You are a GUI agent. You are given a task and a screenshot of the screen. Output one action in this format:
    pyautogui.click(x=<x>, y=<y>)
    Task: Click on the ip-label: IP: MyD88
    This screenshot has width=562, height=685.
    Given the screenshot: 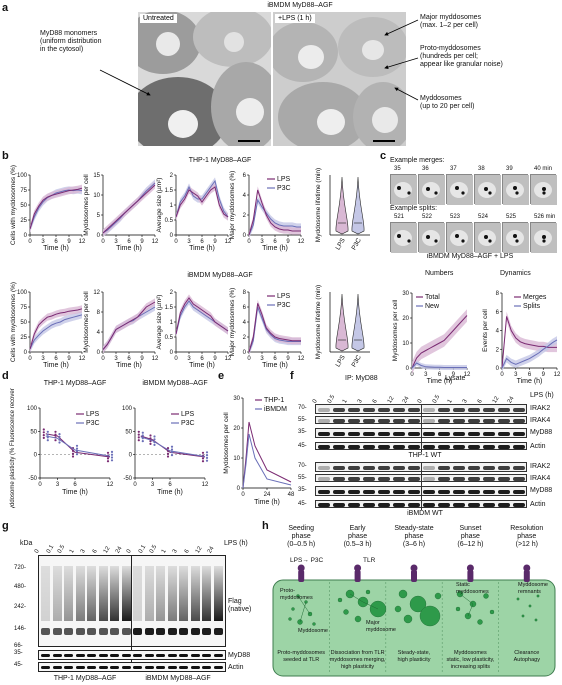 What is the action you would take?
    pyautogui.click(x=361, y=378)
    